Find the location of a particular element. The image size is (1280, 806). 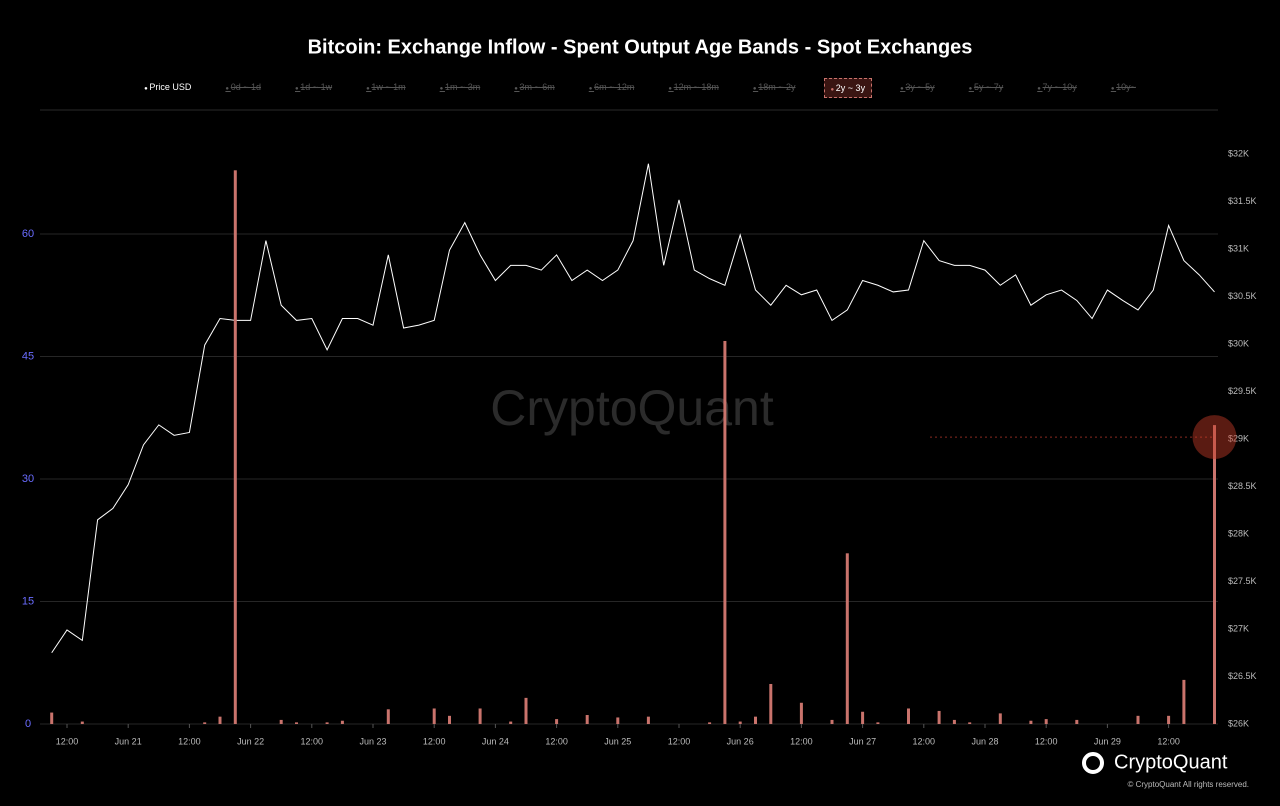

brand-name: CryptoQuant is located at coordinates (1171, 762).